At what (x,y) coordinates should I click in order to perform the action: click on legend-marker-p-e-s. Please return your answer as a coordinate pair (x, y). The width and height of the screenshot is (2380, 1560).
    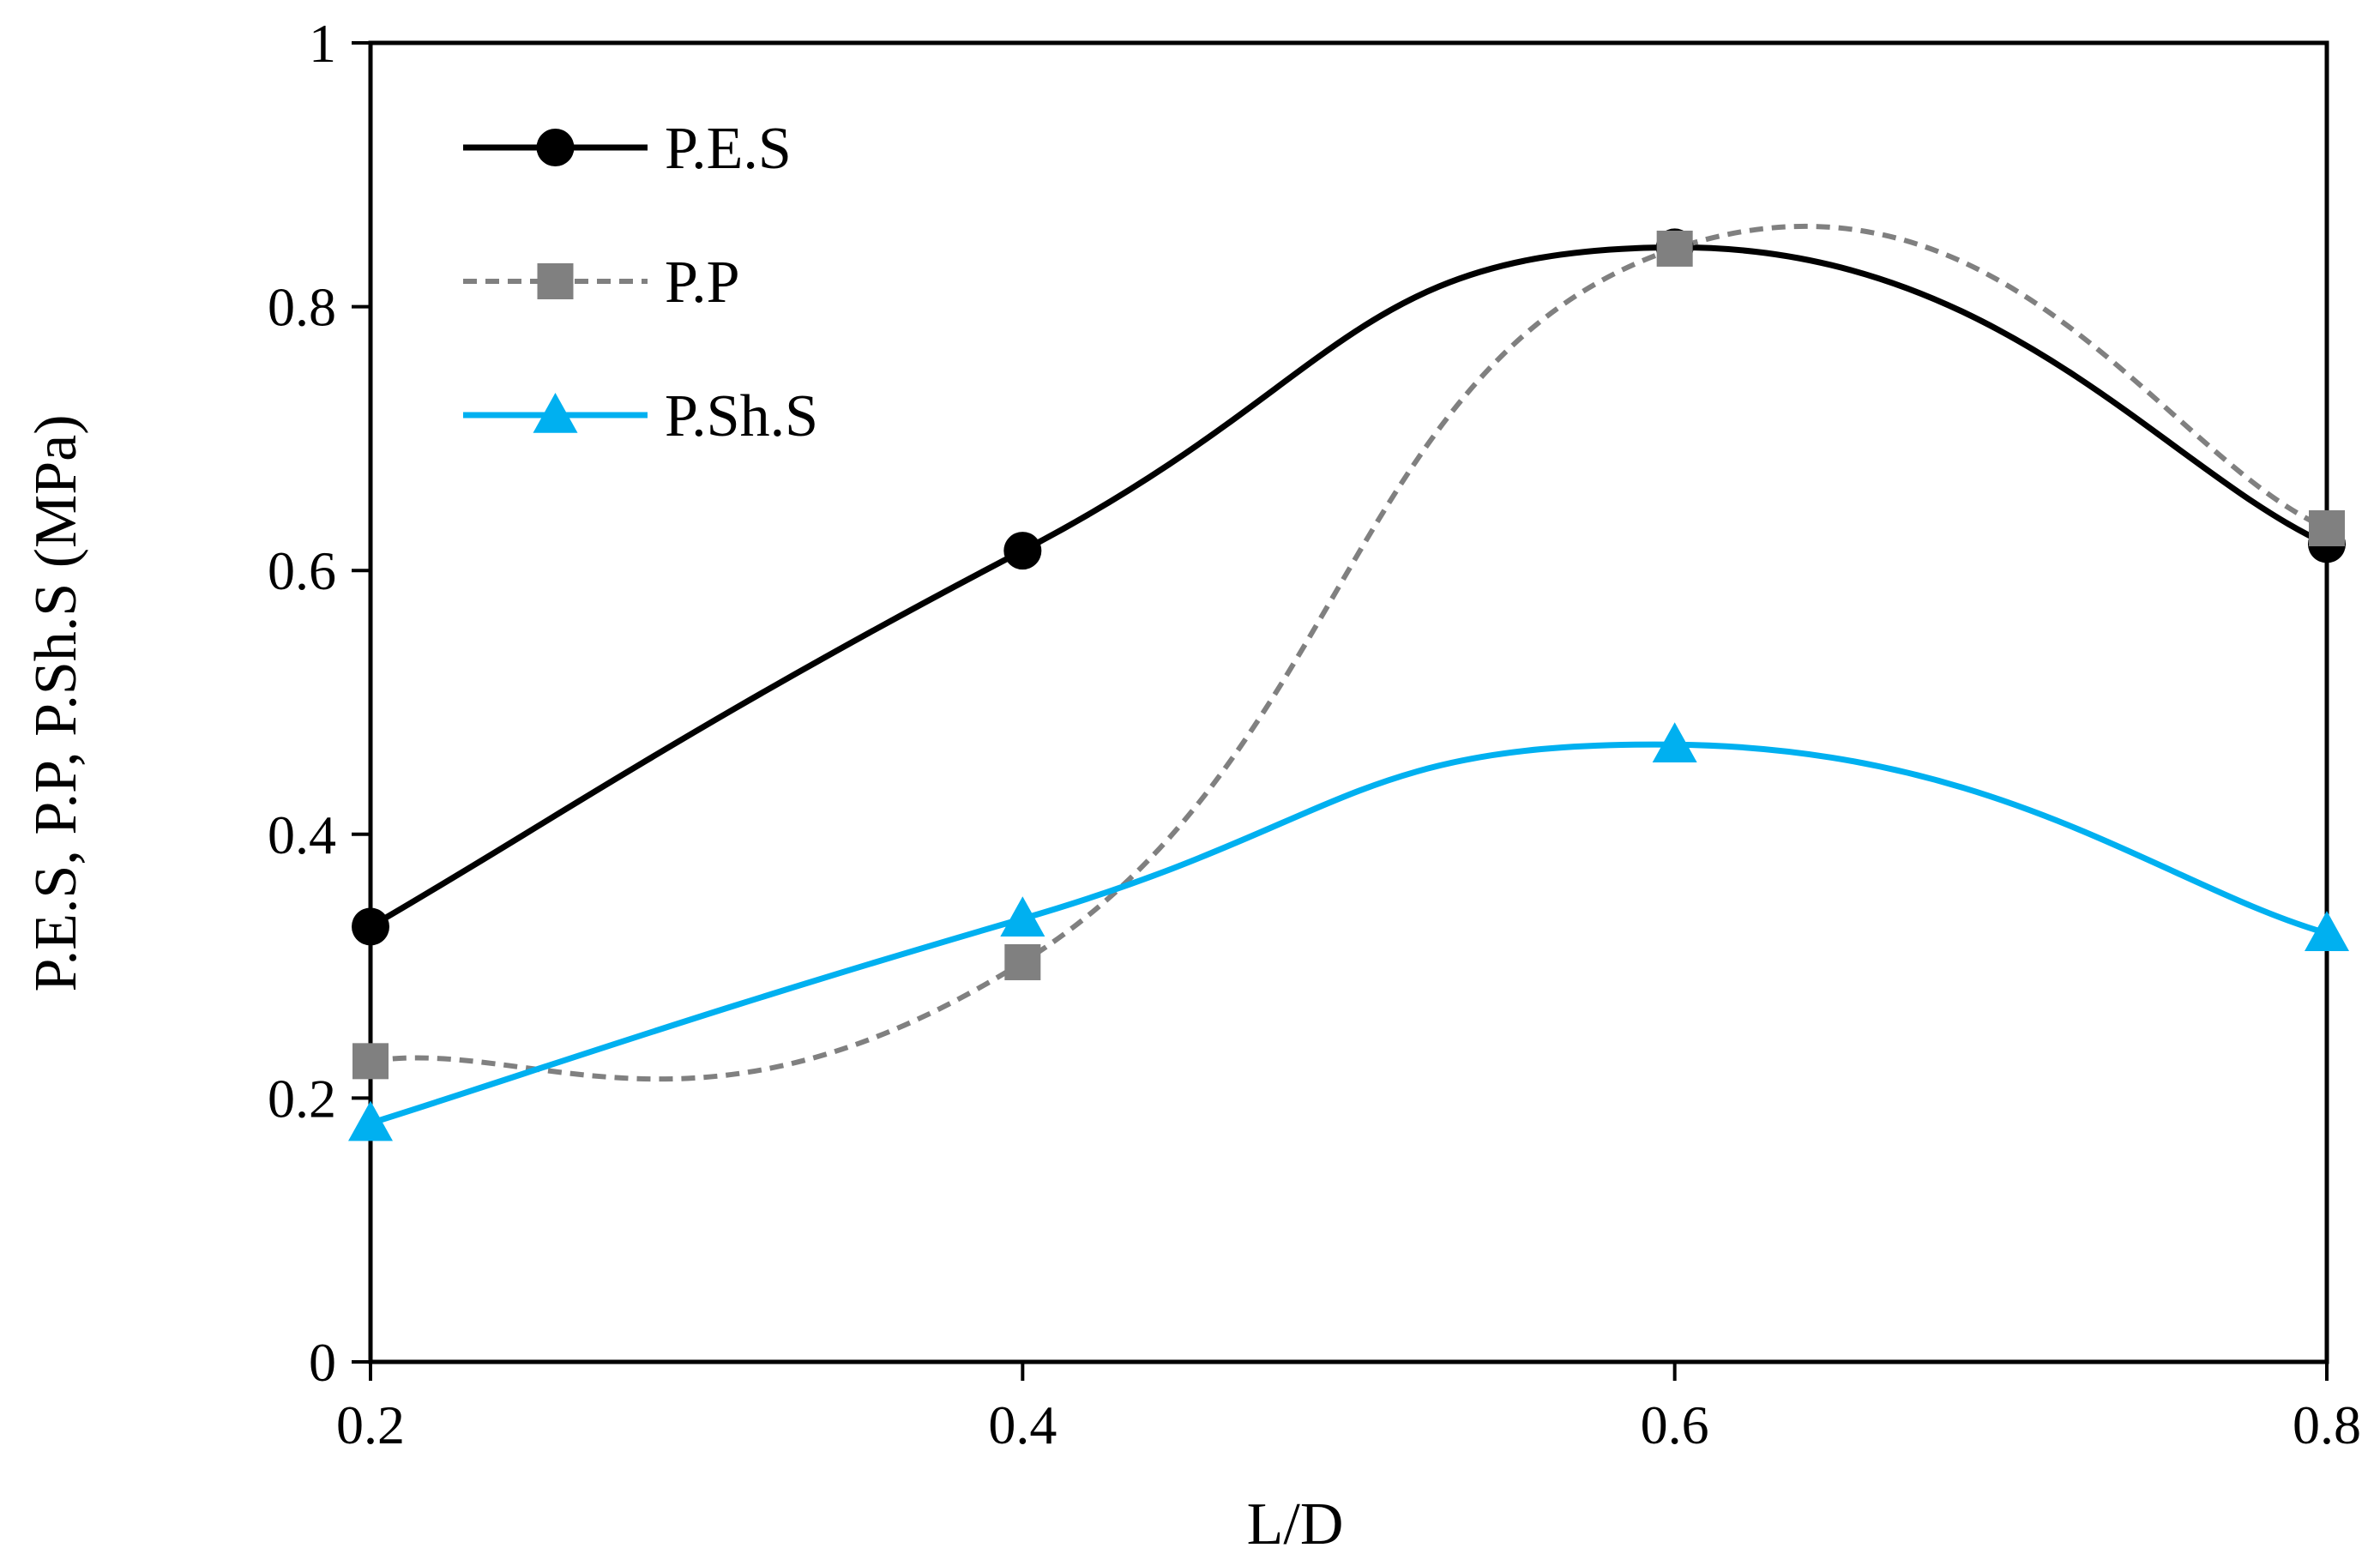
    Looking at the image, I should click on (555, 148).